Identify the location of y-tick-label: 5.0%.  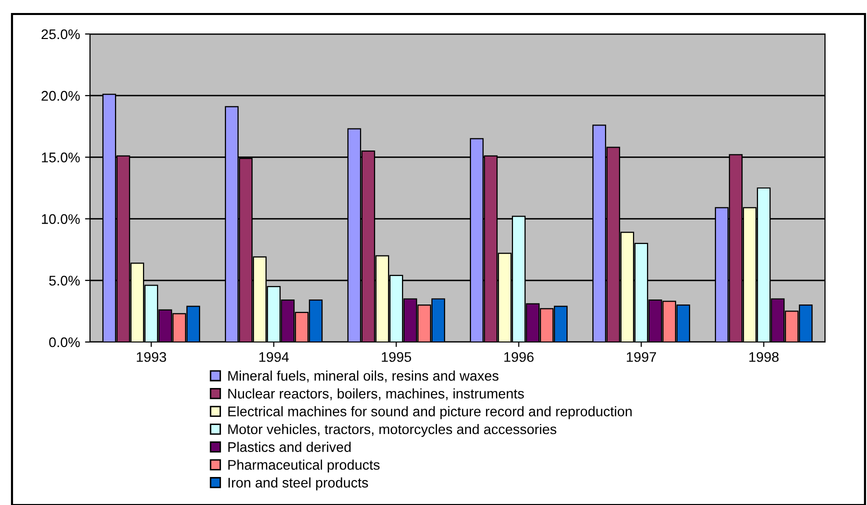
(64, 281).